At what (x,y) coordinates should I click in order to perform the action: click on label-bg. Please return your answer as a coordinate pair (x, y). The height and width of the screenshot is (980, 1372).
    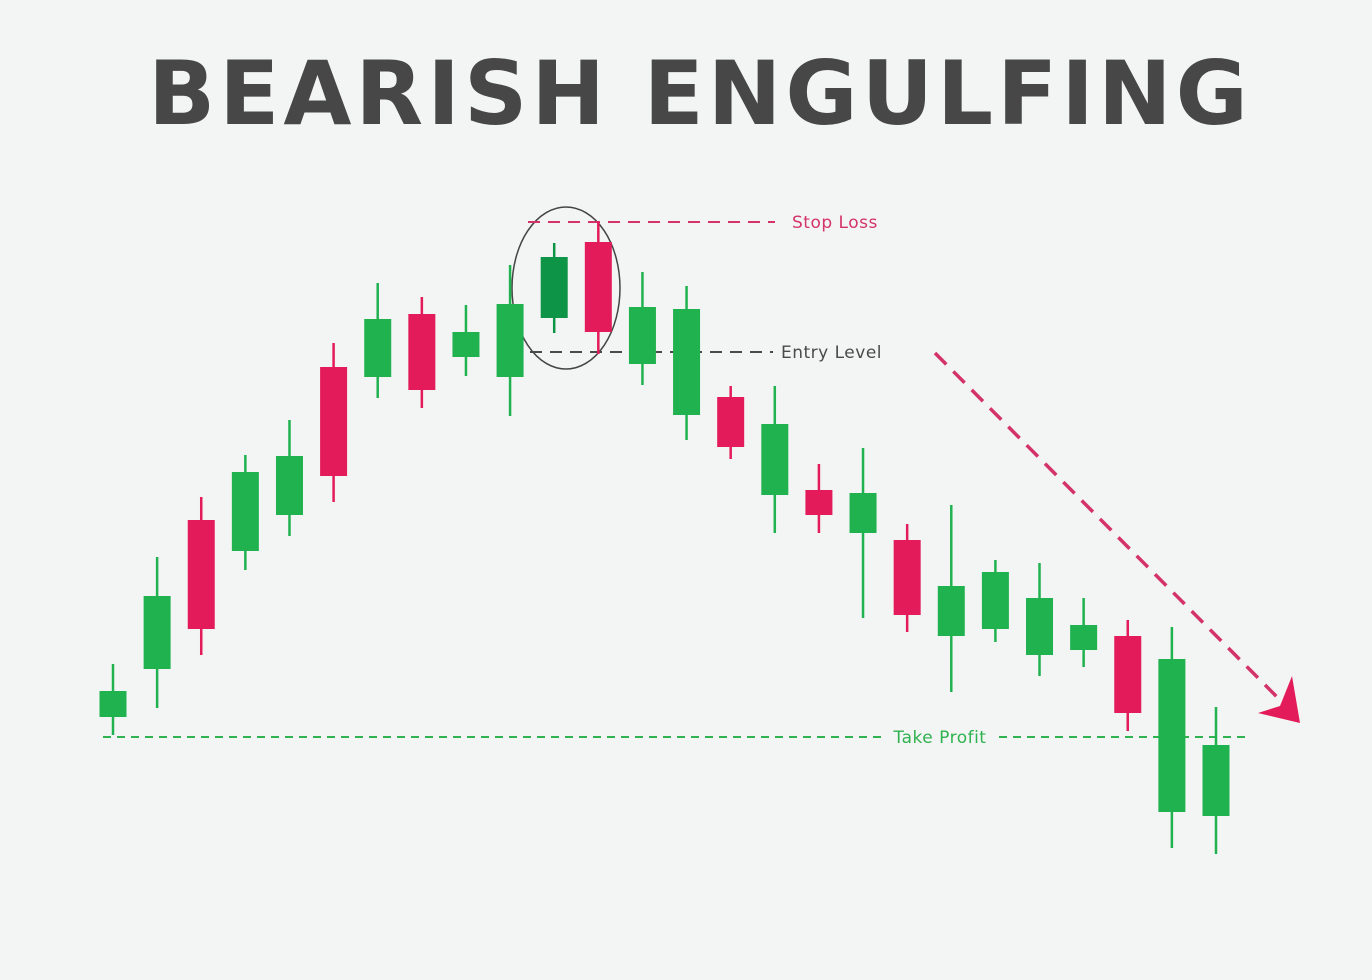
    Looking at the image, I should click on (940, 737).